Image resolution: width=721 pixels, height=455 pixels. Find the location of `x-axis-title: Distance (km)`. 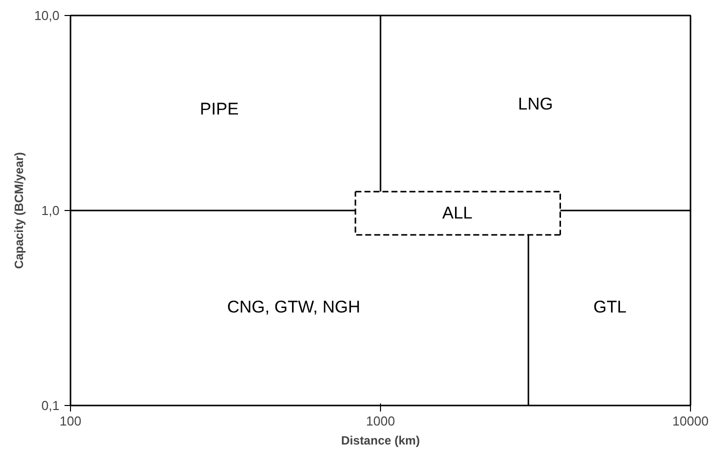

x-axis-title: Distance (km) is located at coordinates (380, 441).